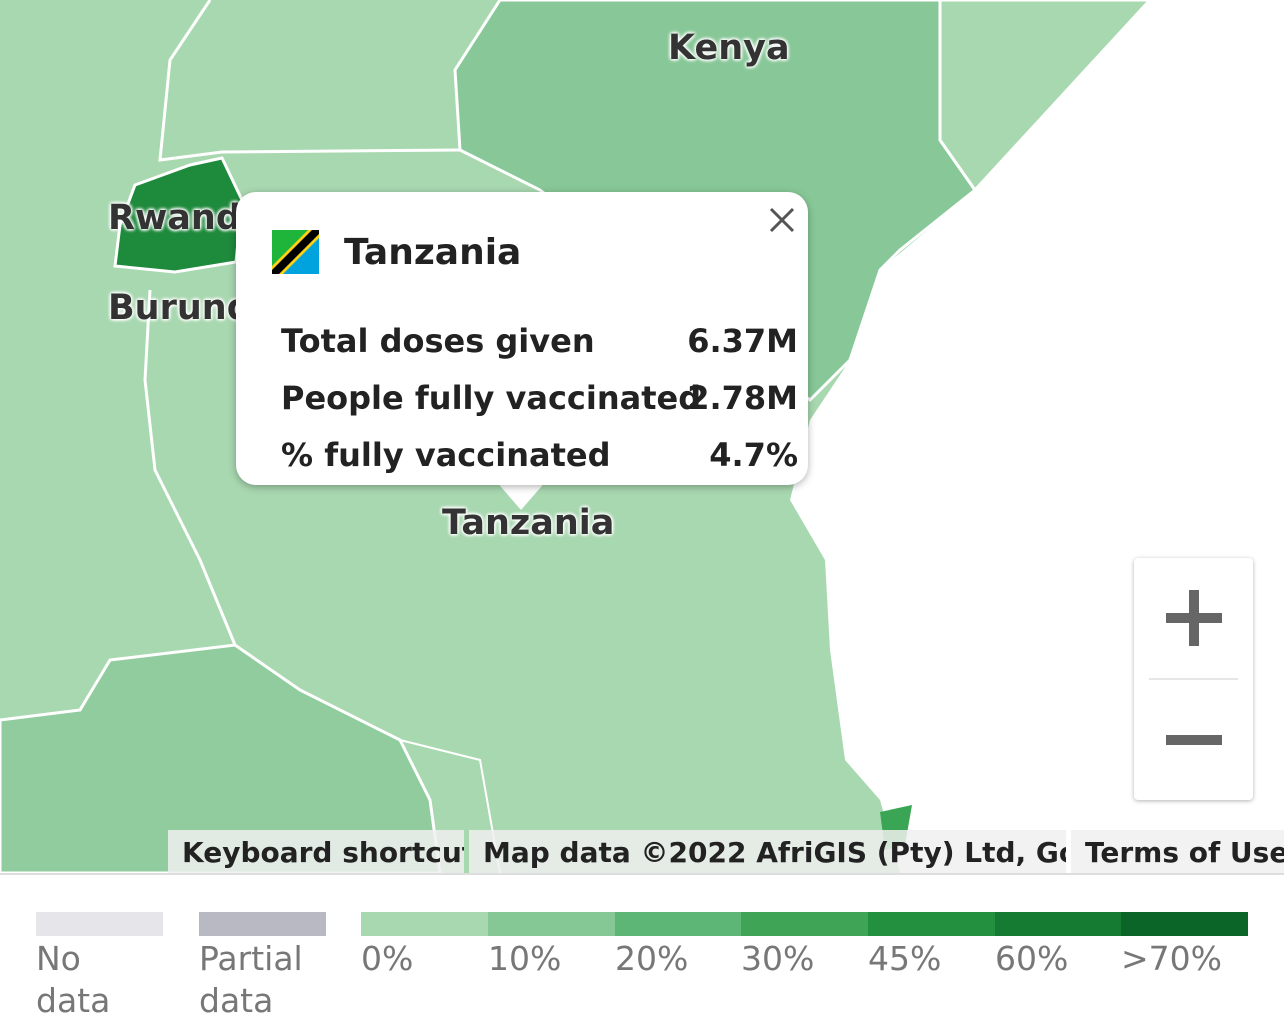 Image resolution: width=1284 pixels, height=1022 pixels. Describe the element at coordinates (1171, 958) in the screenshot. I see `legend-label: >70%` at that location.